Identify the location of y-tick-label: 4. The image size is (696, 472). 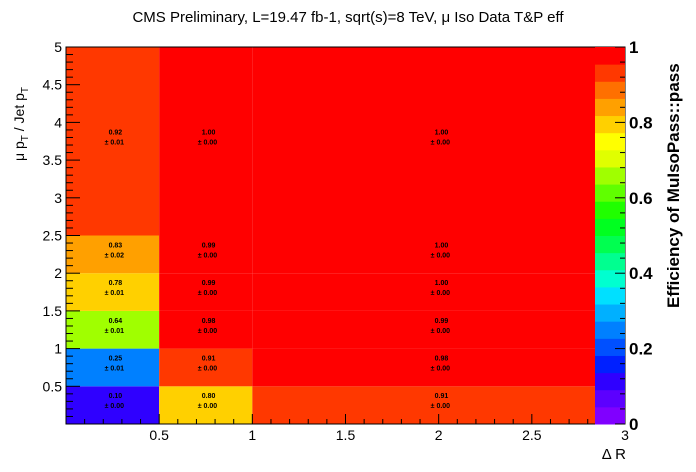
(58, 122).